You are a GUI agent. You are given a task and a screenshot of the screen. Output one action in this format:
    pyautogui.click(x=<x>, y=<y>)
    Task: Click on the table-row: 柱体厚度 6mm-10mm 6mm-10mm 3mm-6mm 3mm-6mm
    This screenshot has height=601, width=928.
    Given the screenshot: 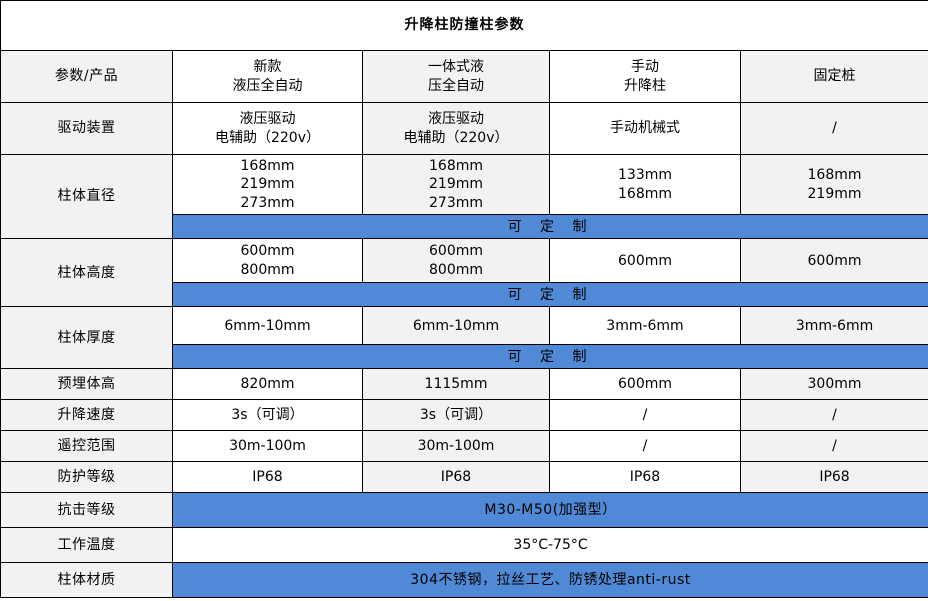 What is the action you would take?
    pyautogui.click(x=464, y=338)
    